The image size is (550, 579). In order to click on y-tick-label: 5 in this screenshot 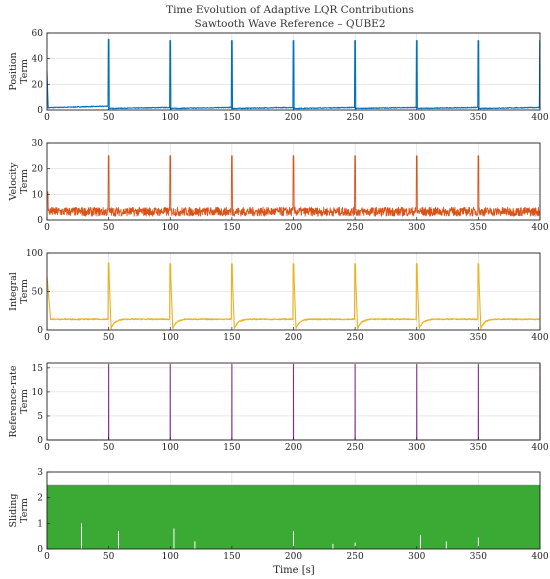, I will do `click(40, 417)`.